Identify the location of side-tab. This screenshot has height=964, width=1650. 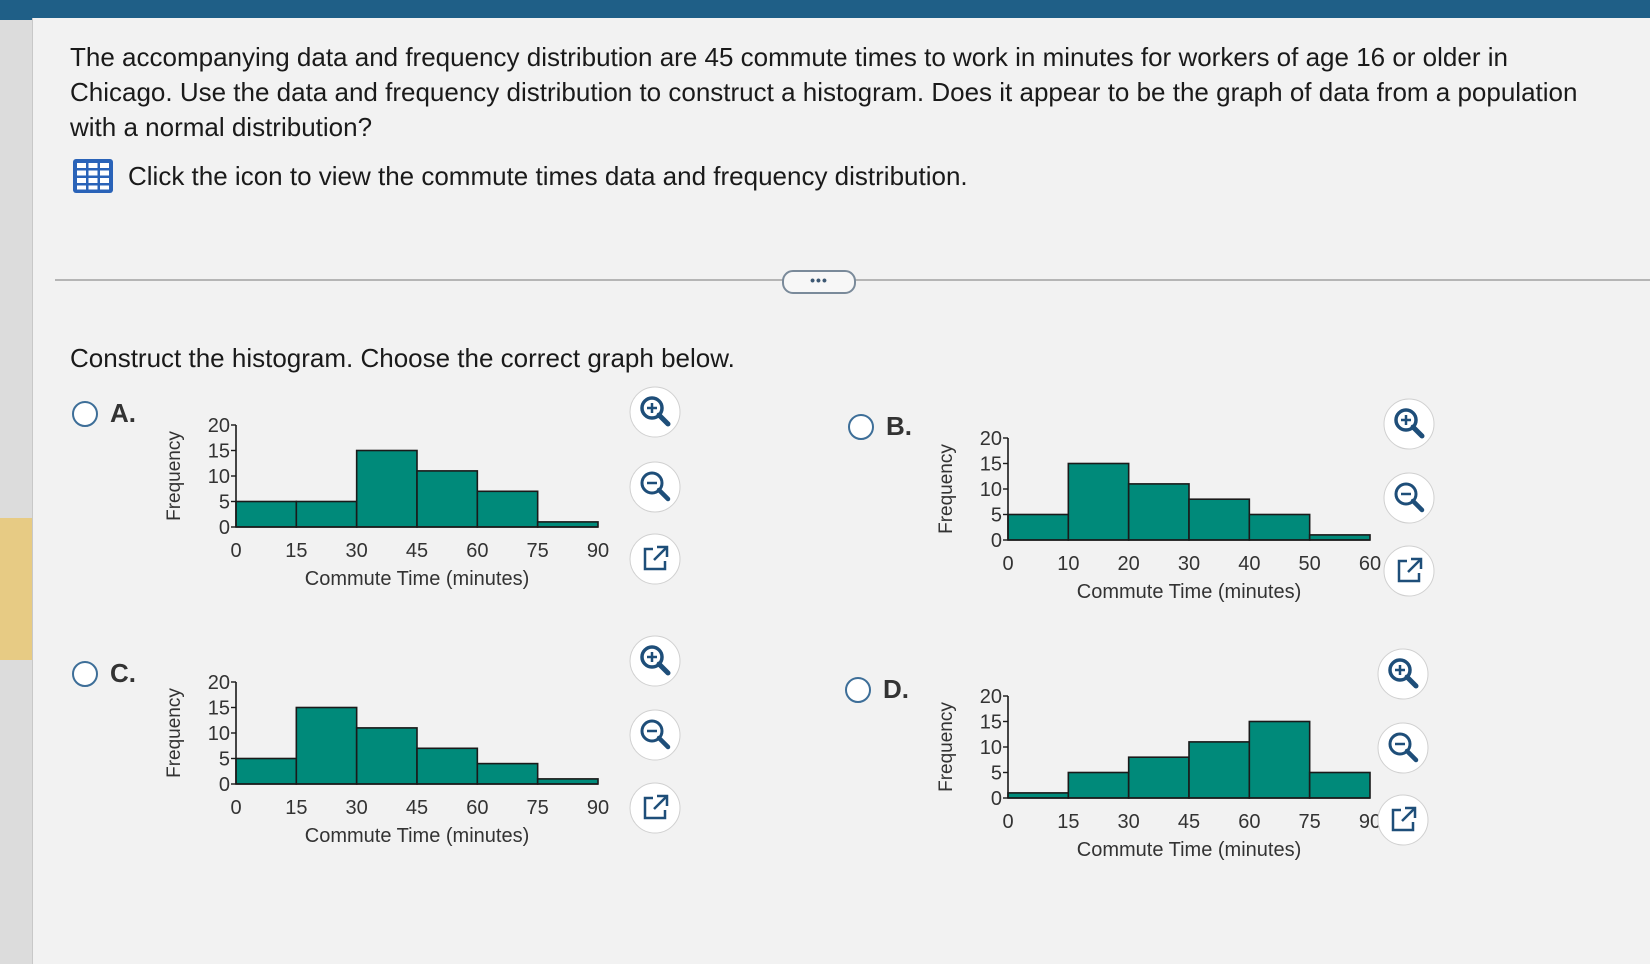
(16, 589).